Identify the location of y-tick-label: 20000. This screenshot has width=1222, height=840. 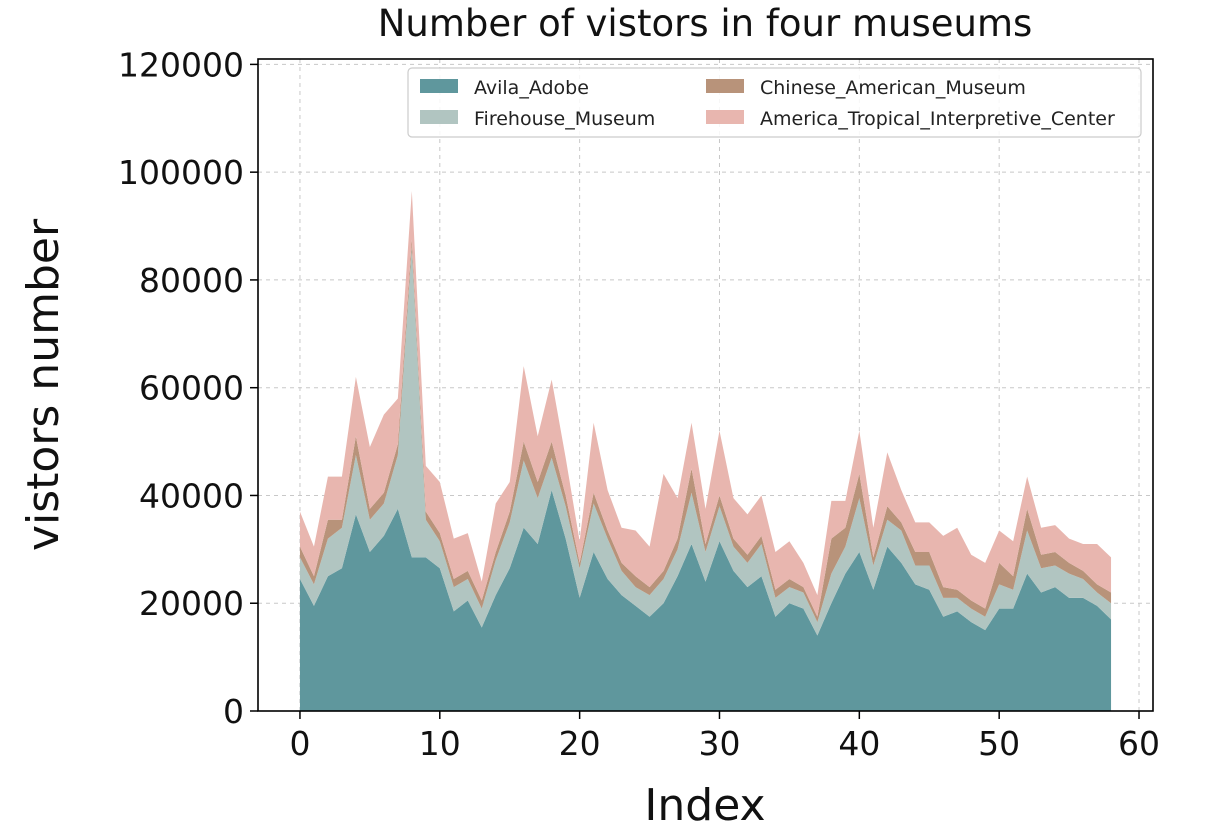
(191, 603).